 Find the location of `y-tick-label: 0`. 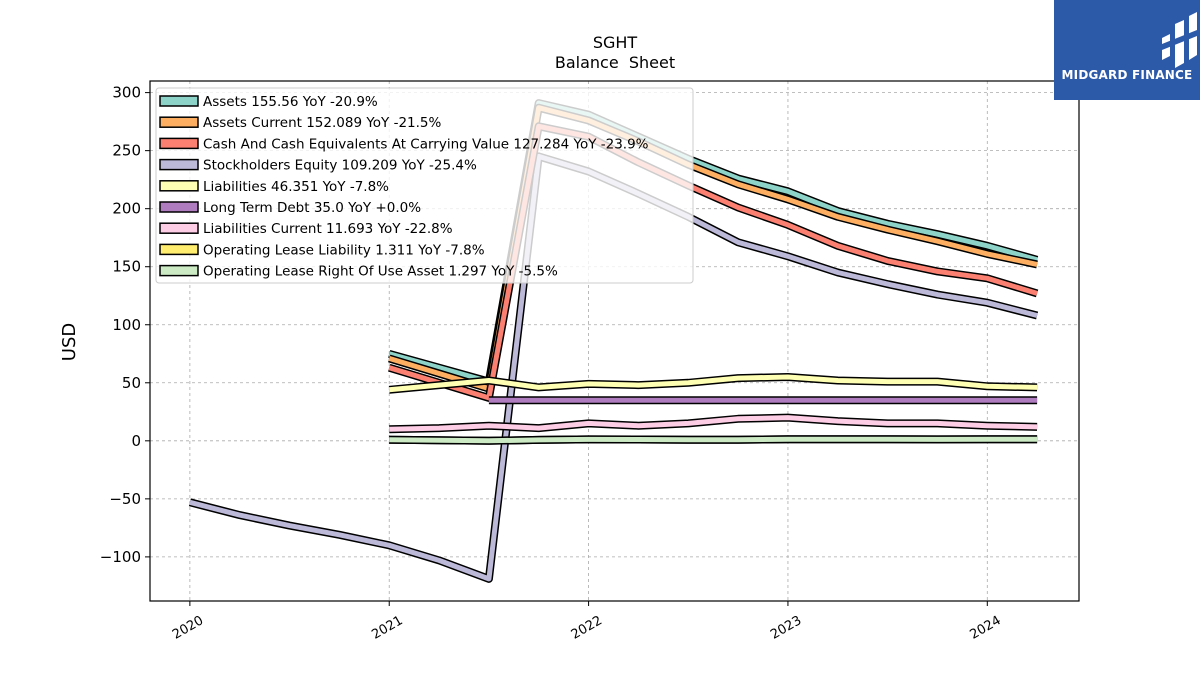

y-tick-label: 0 is located at coordinates (136, 441).